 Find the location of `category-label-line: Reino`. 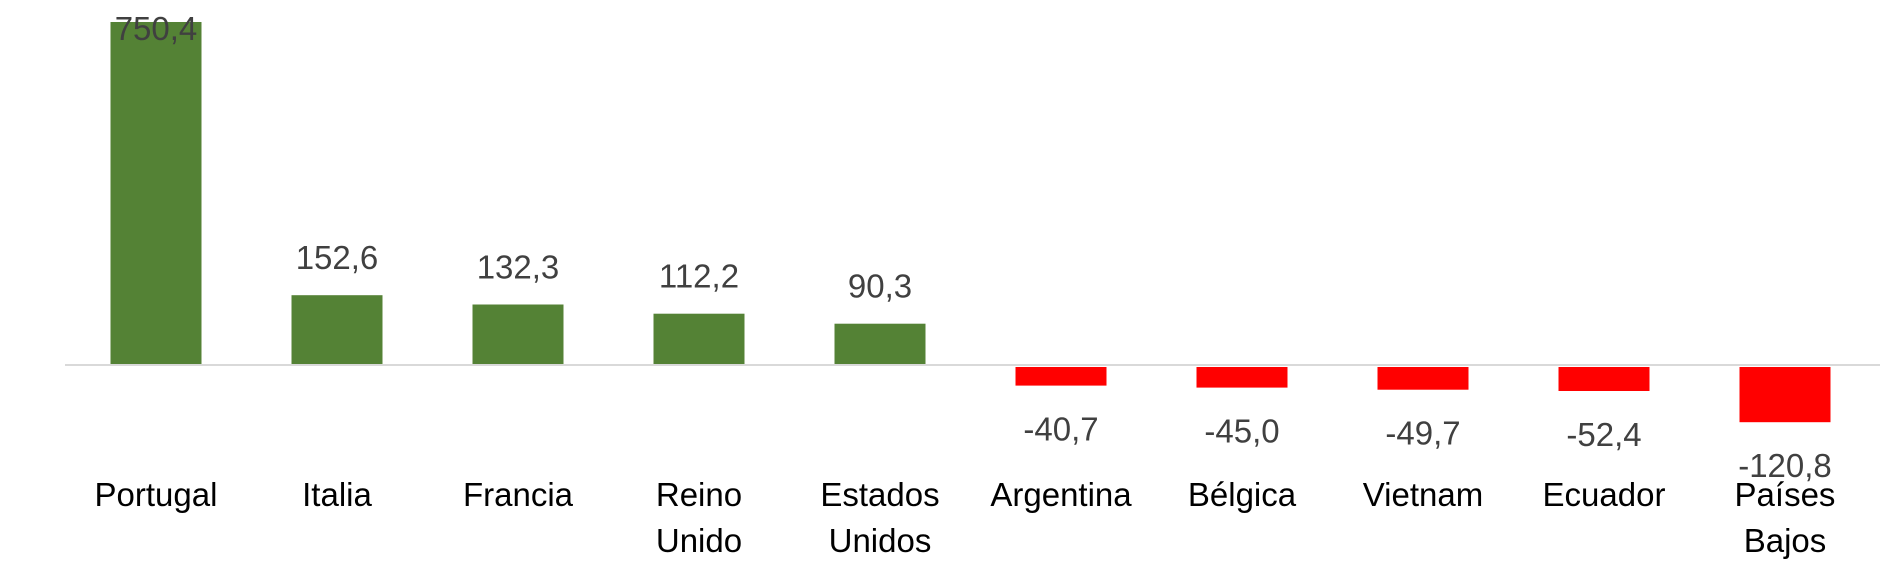

category-label-line: Reino is located at coordinates (699, 494).